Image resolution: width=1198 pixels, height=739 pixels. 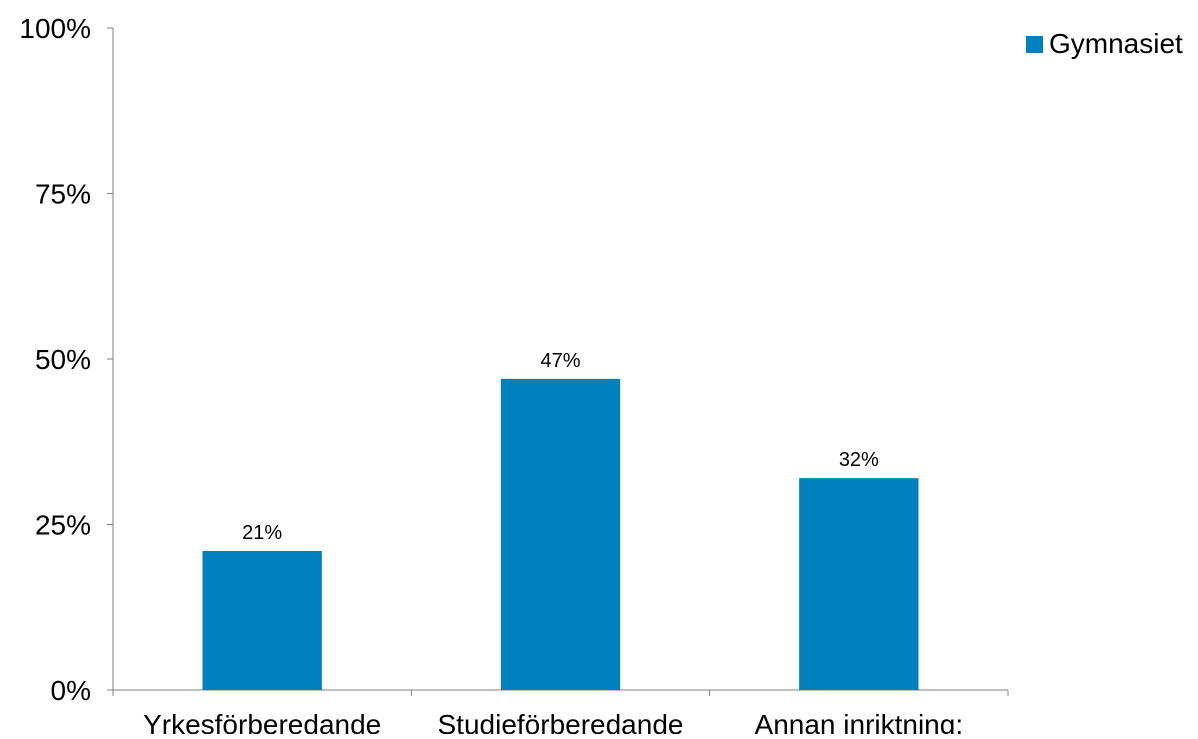 I want to click on y-tick-label: 0%, so click(x=71, y=690).